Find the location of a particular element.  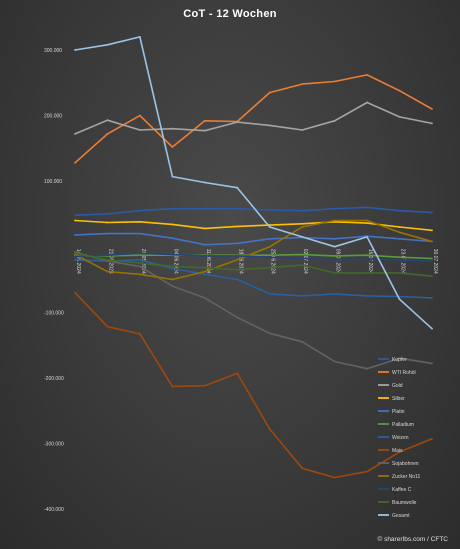

series-zucker-no11 is located at coordinates (253, 250).